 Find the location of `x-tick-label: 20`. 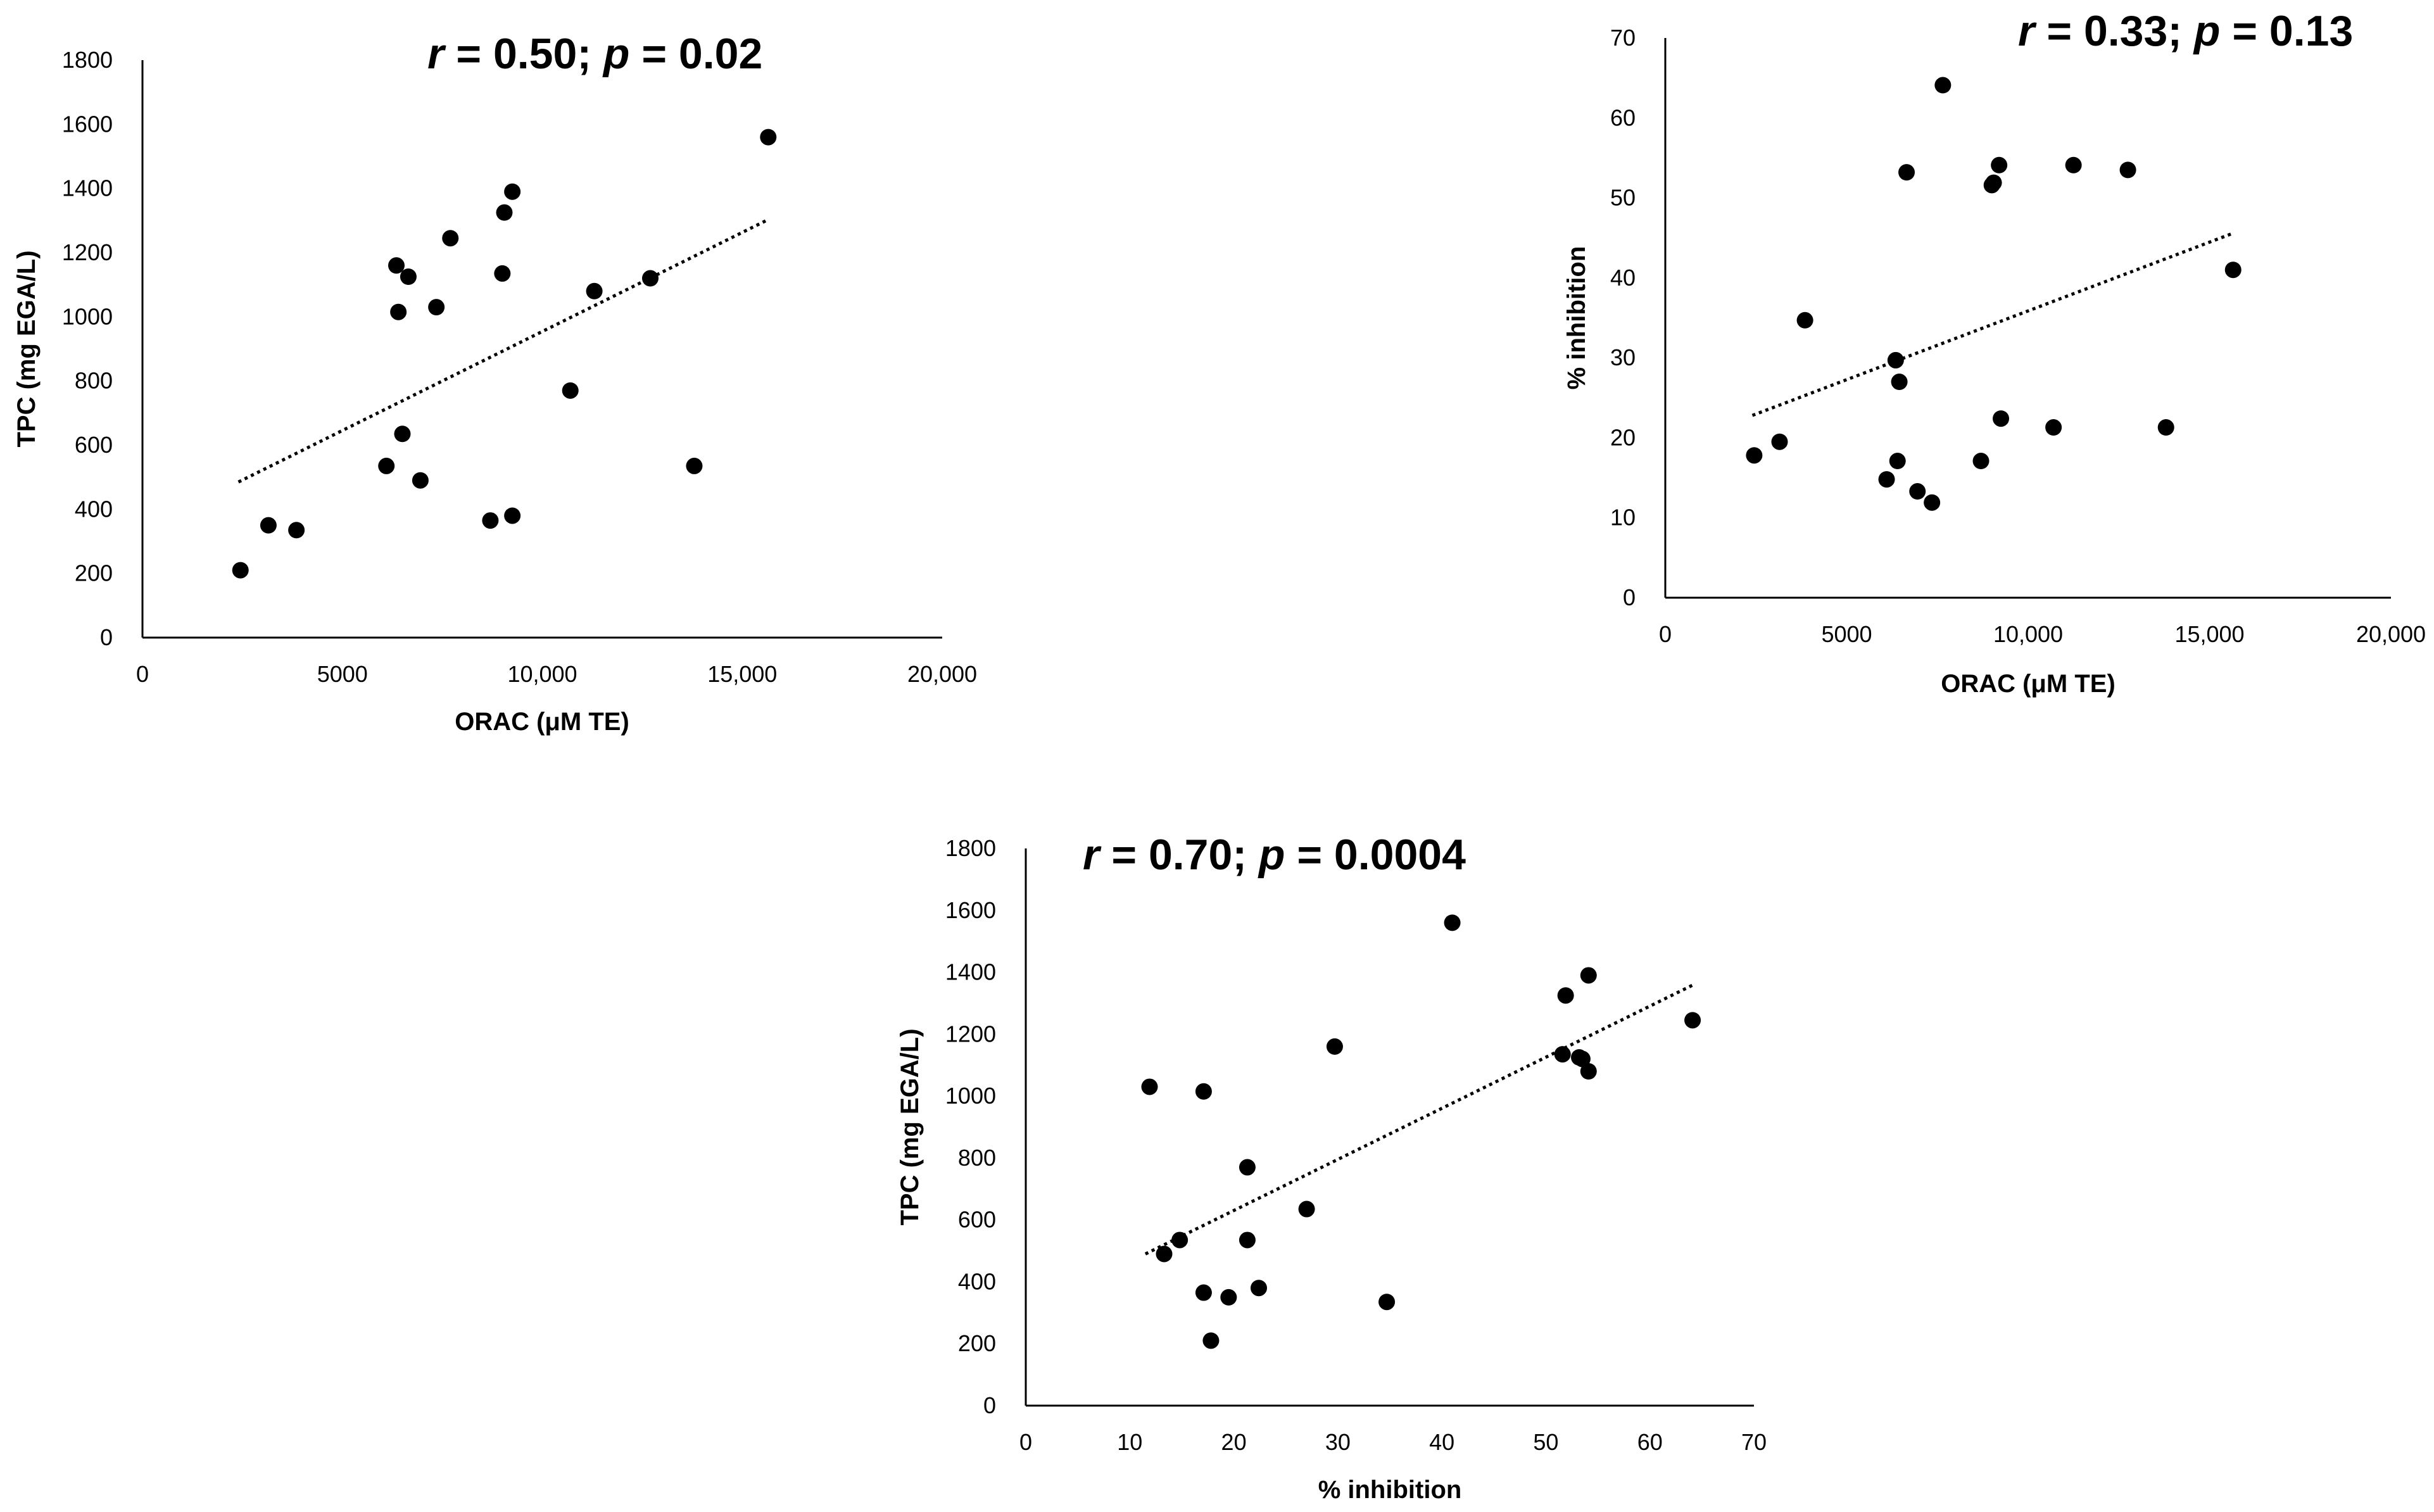

x-tick-label: 20 is located at coordinates (1234, 1442).